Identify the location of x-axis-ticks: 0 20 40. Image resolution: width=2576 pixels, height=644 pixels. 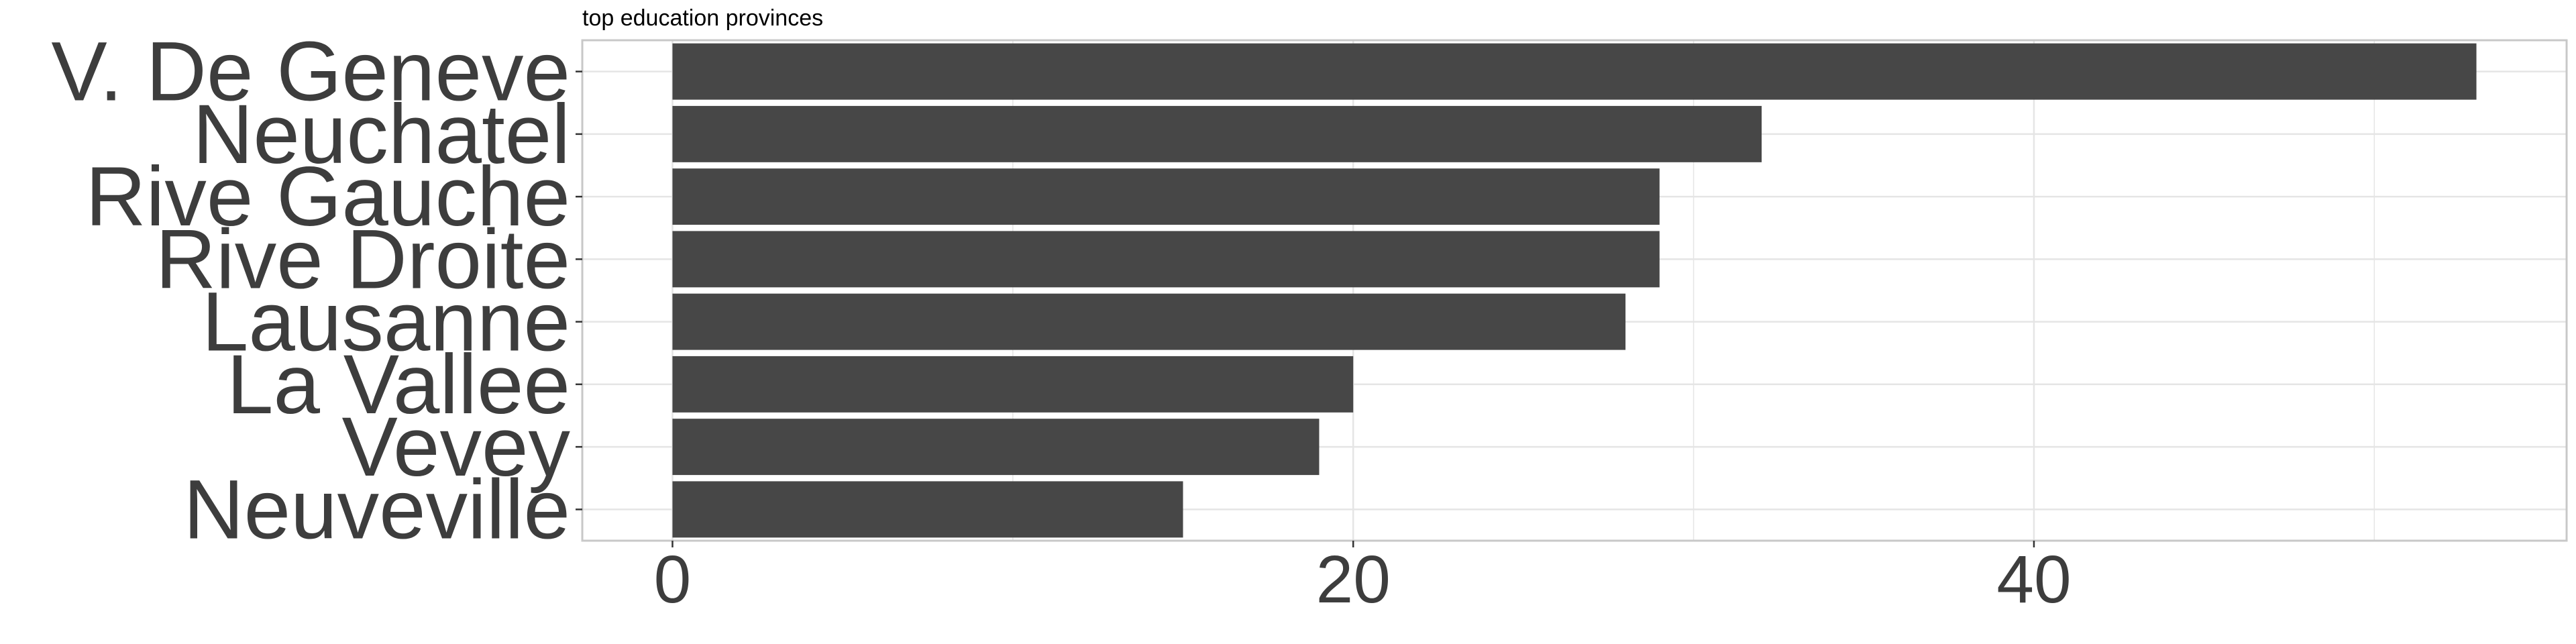
(1363, 579).